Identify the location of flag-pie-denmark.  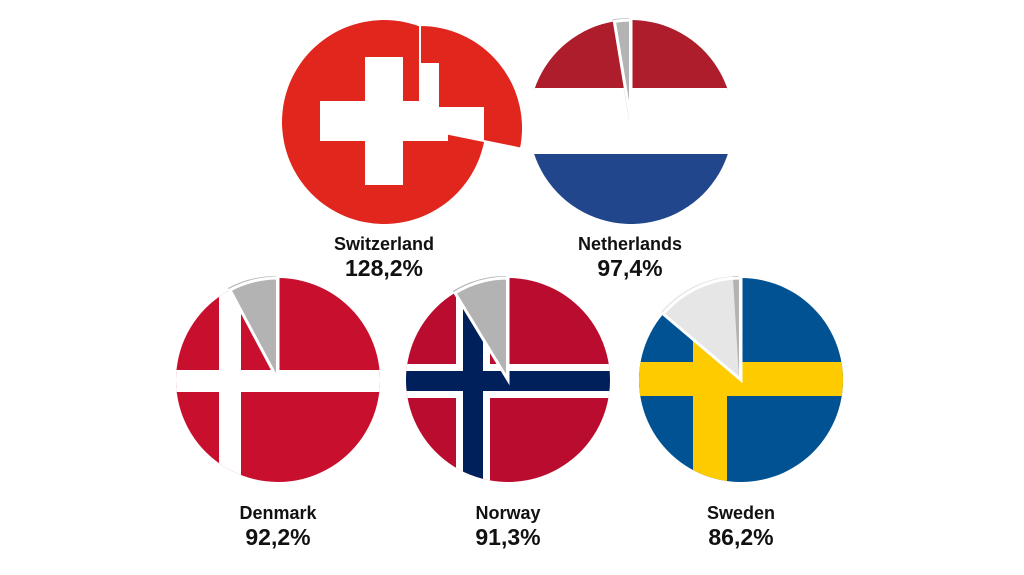
(278, 379).